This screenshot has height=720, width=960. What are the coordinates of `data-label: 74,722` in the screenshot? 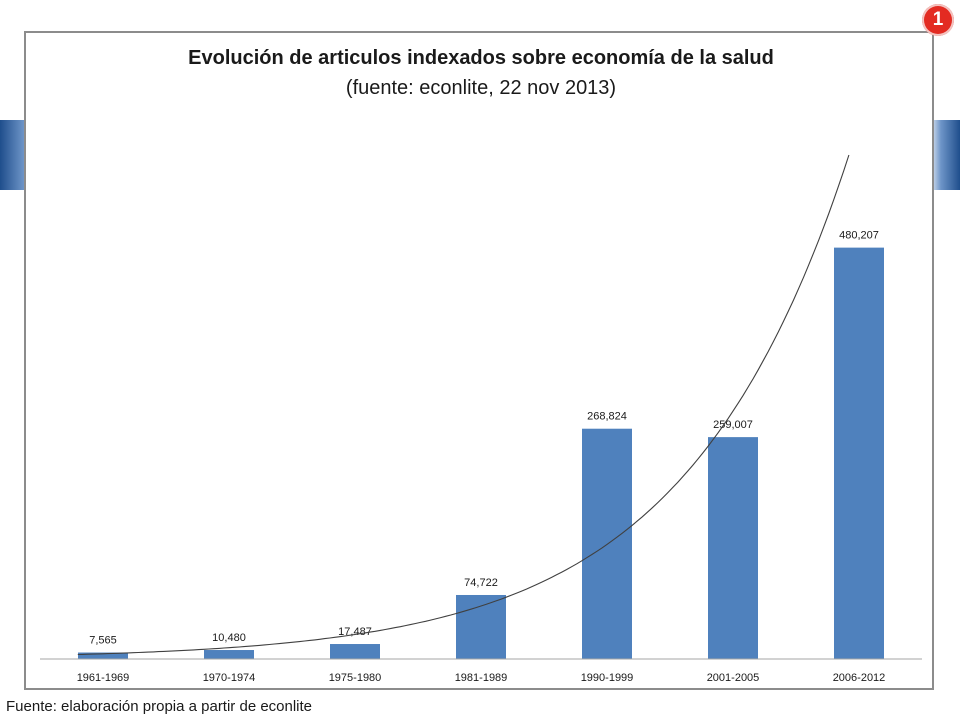 It's located at (481, 583).